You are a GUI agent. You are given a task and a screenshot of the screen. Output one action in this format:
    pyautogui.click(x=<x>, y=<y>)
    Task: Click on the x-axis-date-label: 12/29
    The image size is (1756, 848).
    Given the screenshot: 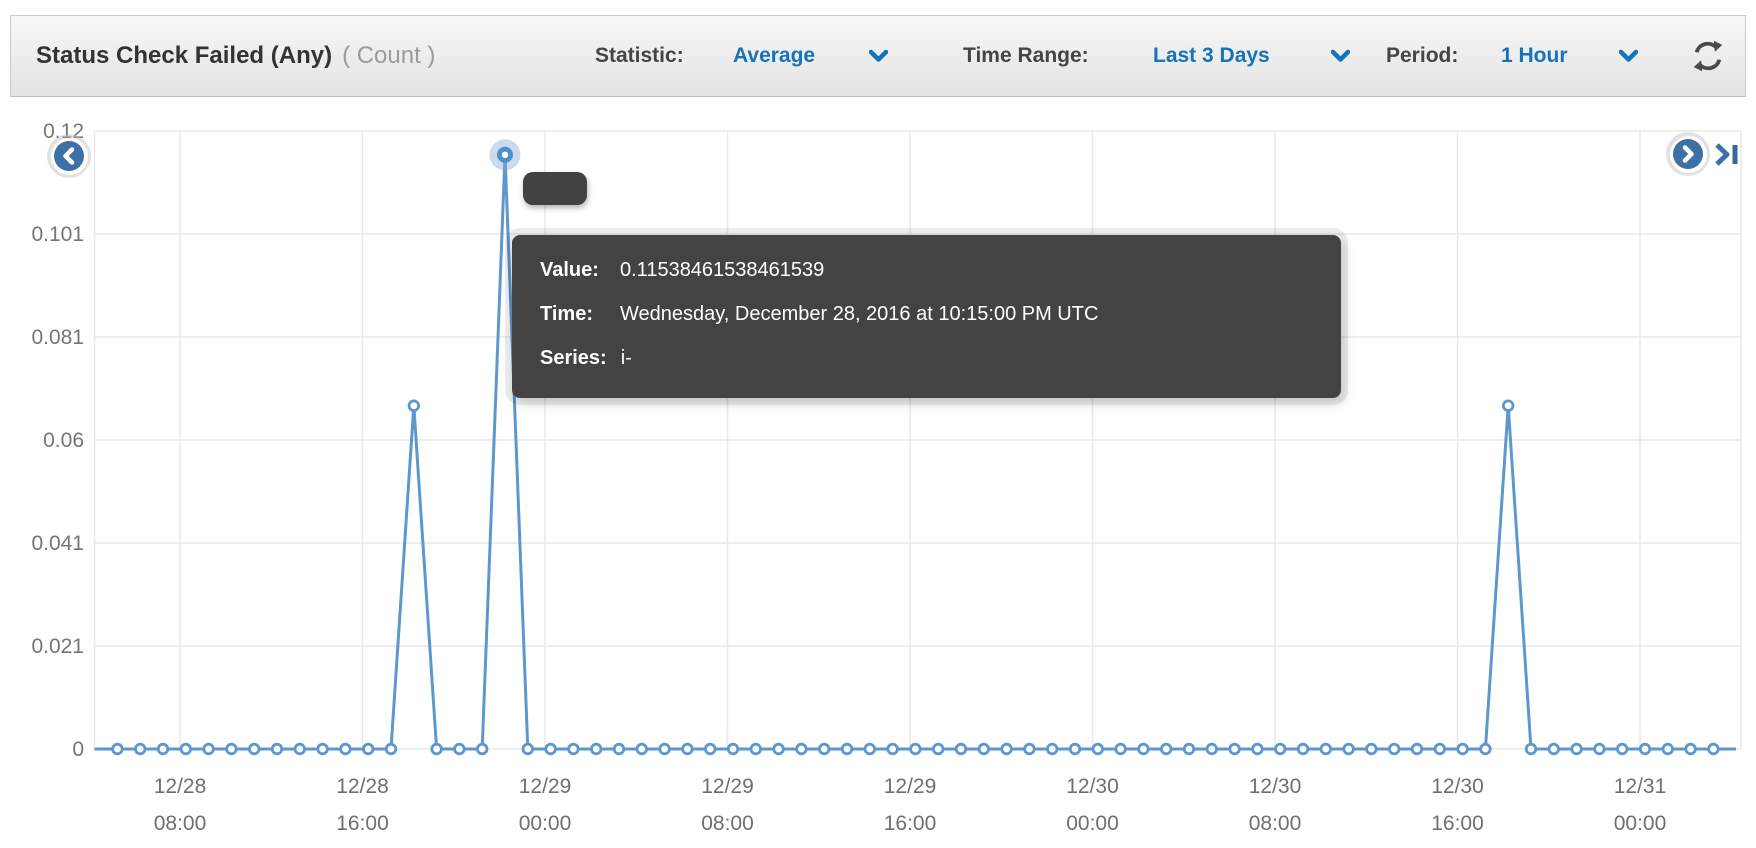 What is the action you would take?
    pyautogui.click(x=545, y=786)
    